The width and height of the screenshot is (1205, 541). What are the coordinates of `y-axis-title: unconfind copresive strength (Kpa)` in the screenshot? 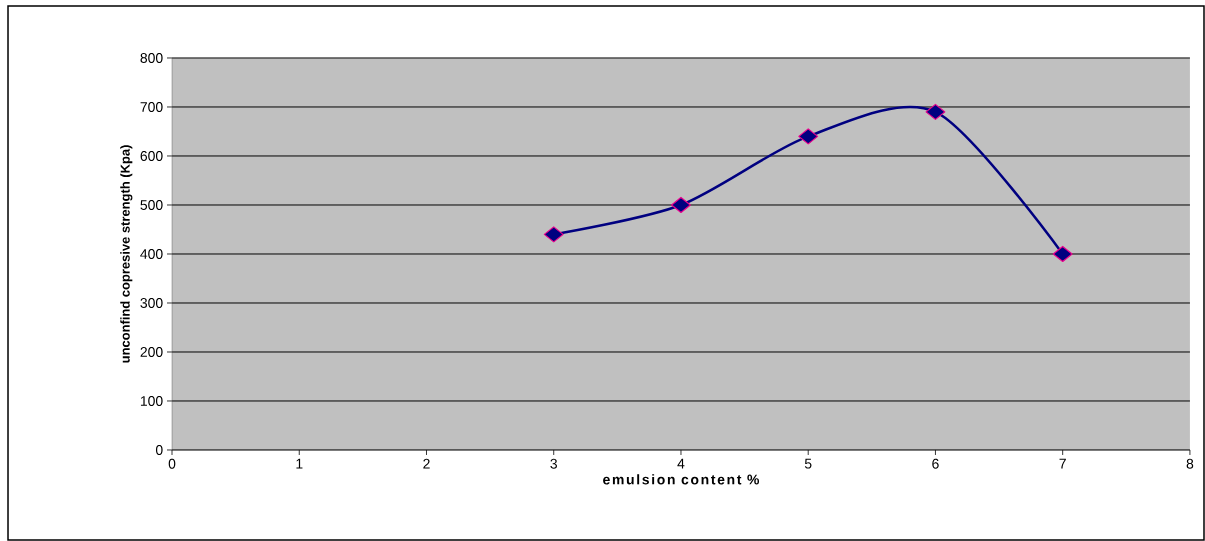 It's located at (126, 254).